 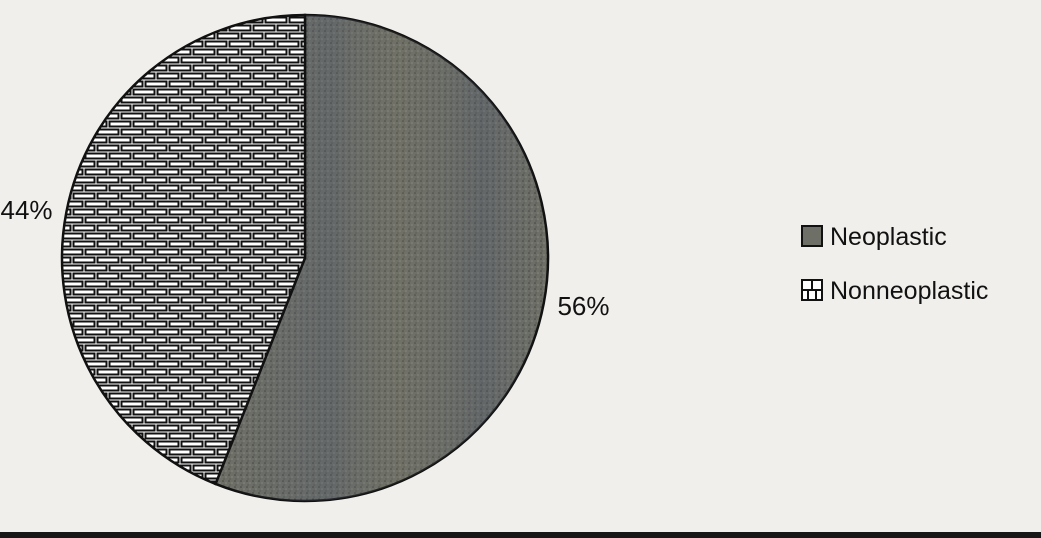 I want to click on data-label-neoplastic: 56%, so click(x=583, y=306).